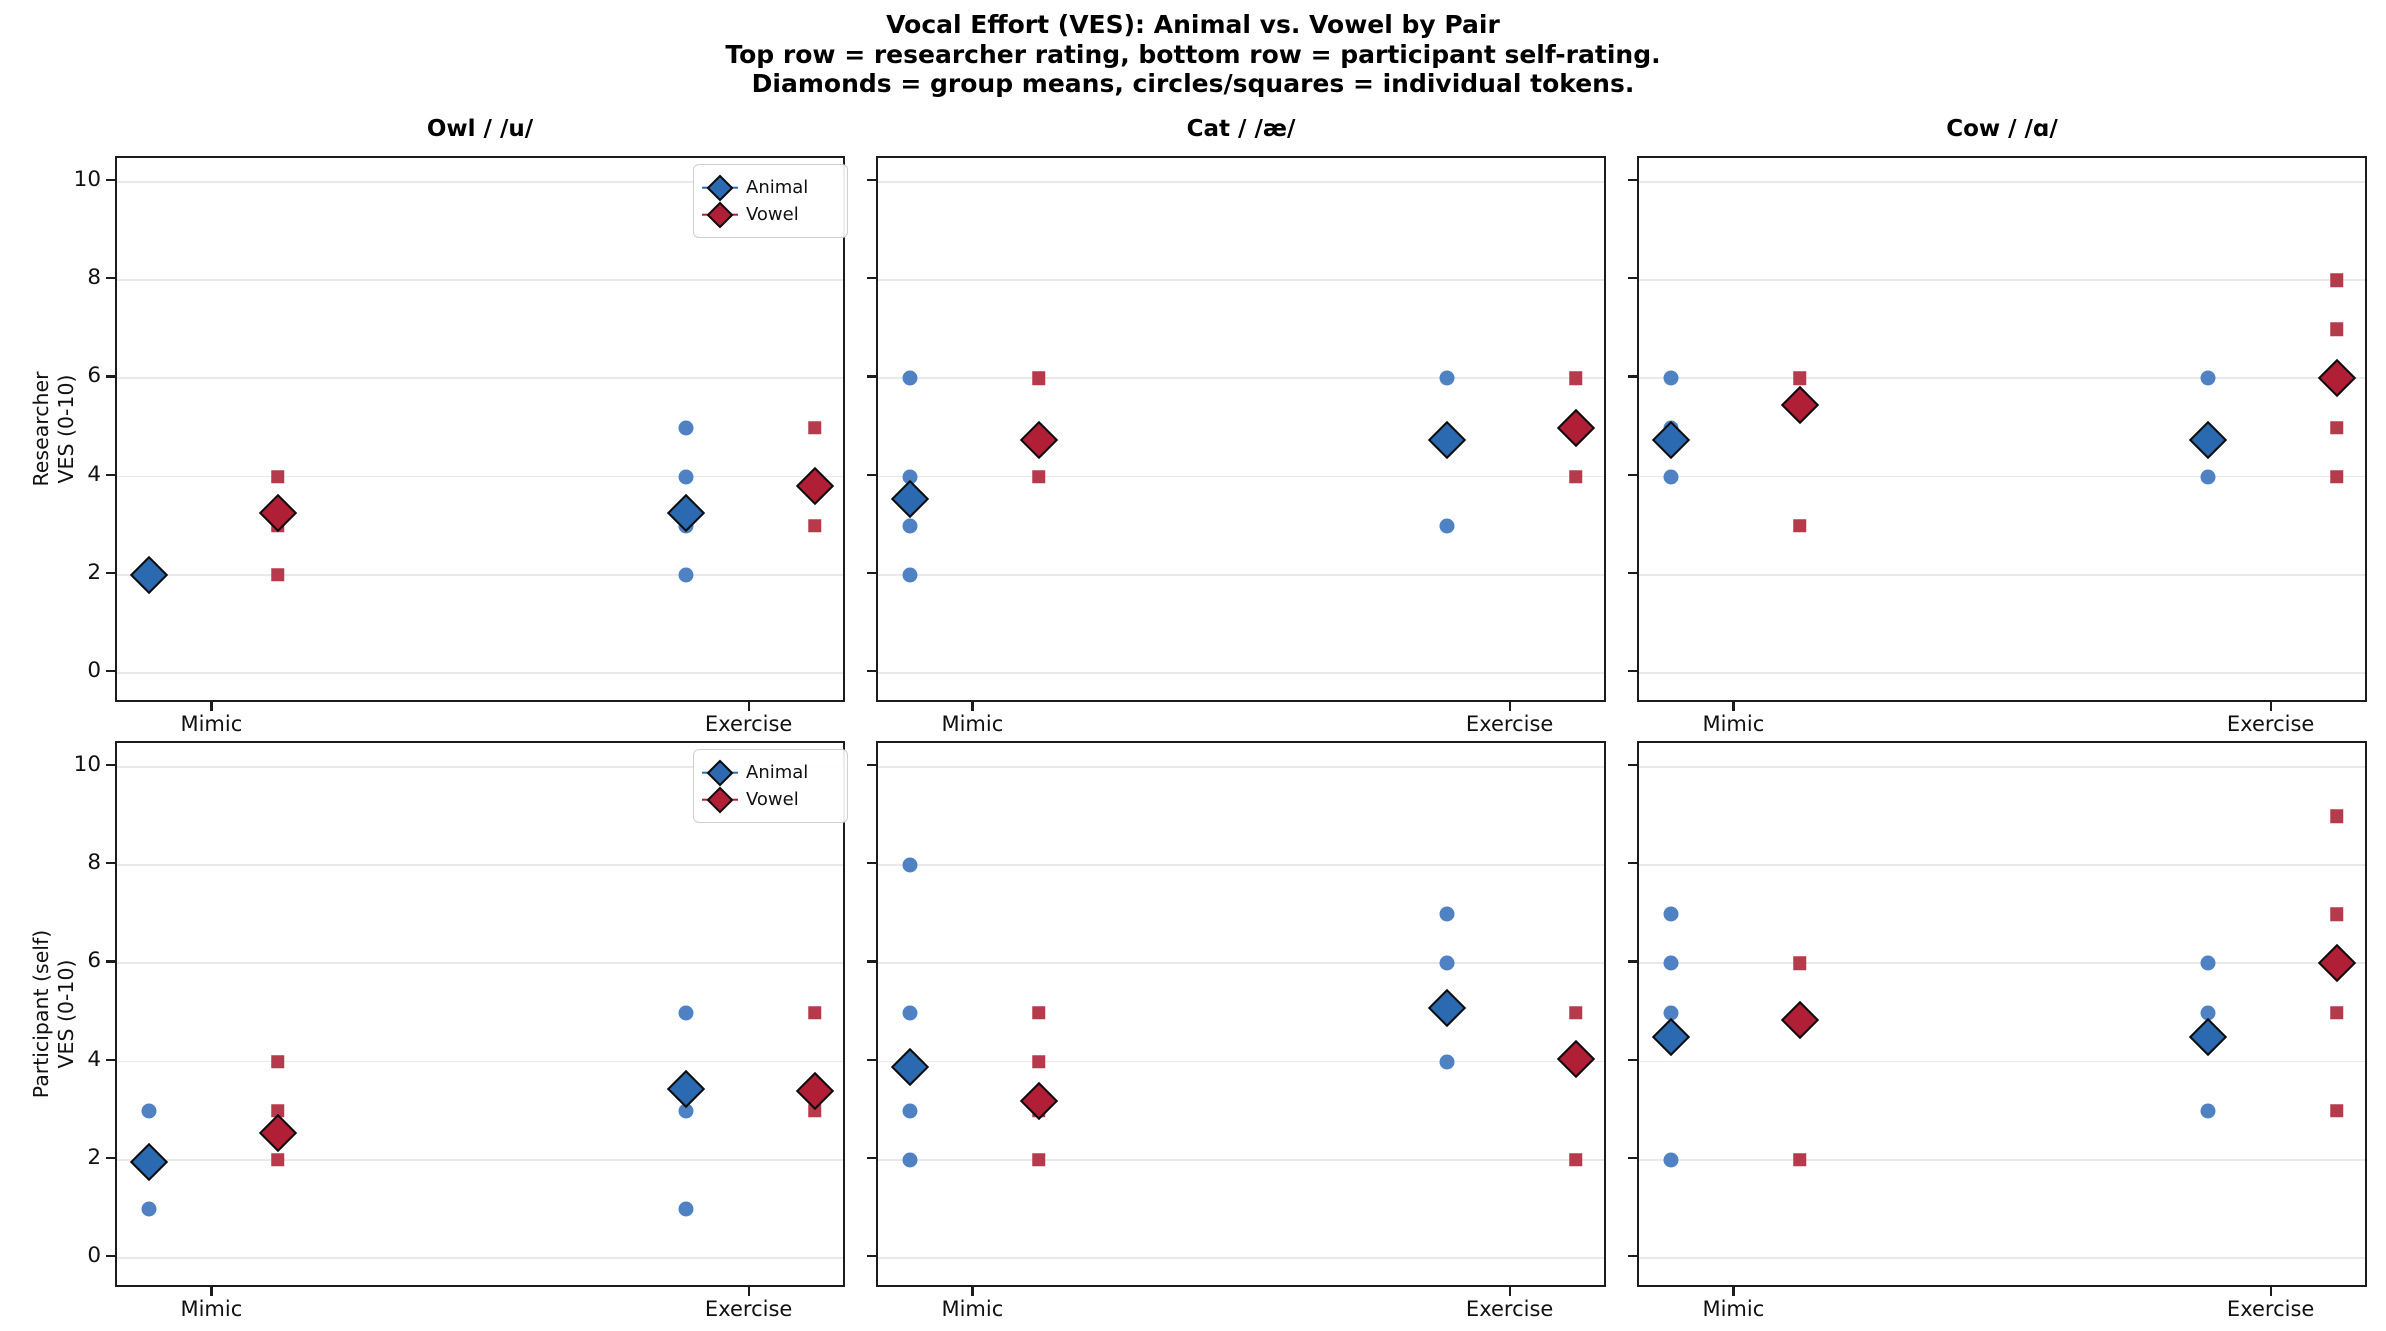 Image resolution: width=2386 pixels, height=1331 pixels. I want to click on y-tick-label-researcher-0: 0, so click(94, 670).